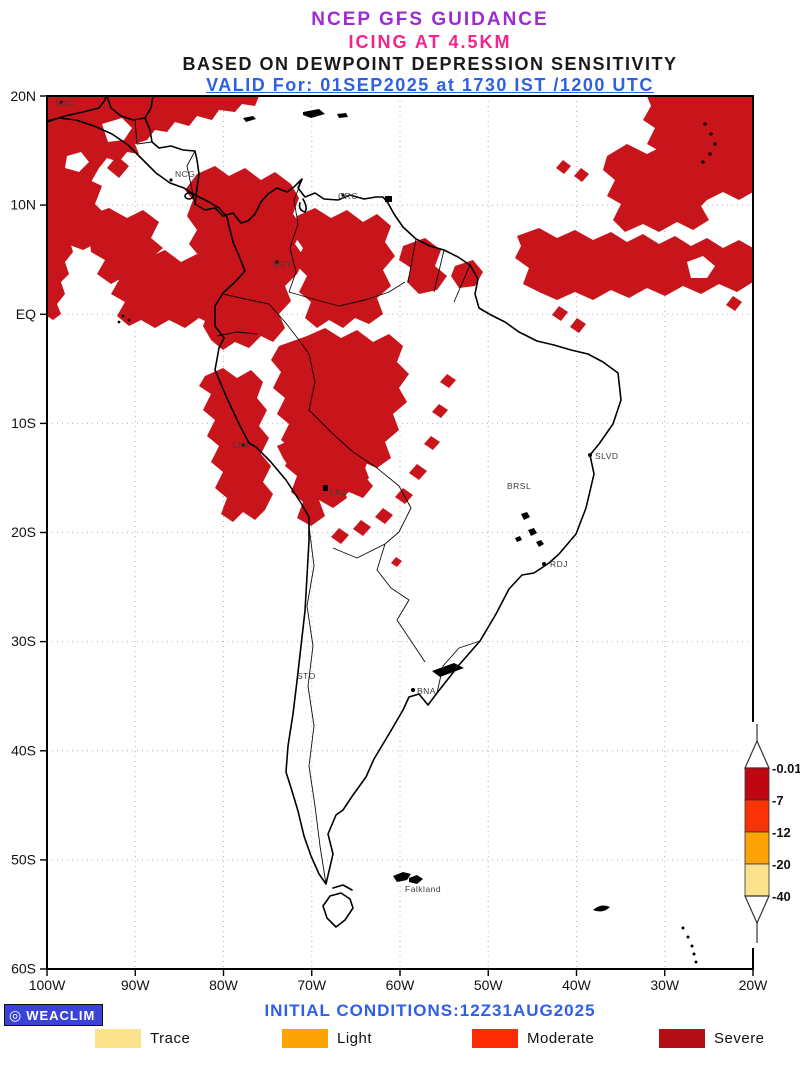 The image size is (800, 1067). I want to click on weaclim-logo-text: WEACLIM, so click(61, 1015).